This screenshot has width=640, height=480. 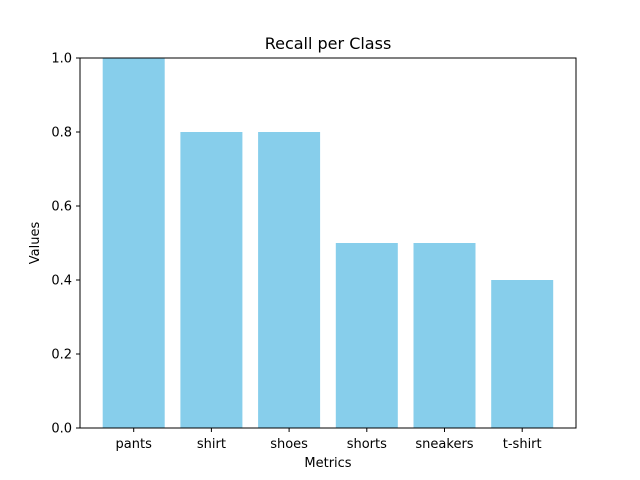 I want to click on x-tick-label: shorts, so click(x=367, y=444).